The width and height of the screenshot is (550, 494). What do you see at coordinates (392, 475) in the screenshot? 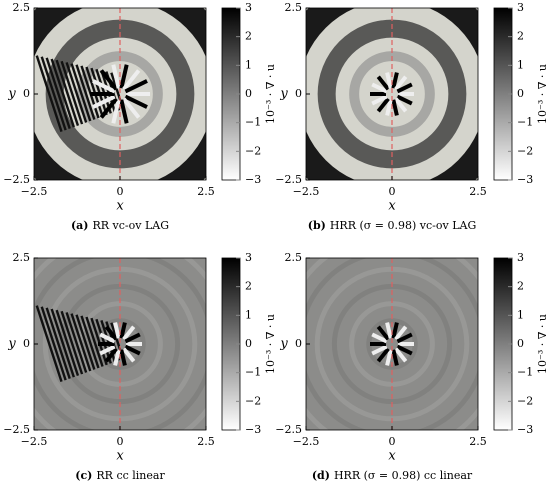
I see `caption: (d) HRR (σ = 0.98) cc linear` at bounding box center [392, 475].